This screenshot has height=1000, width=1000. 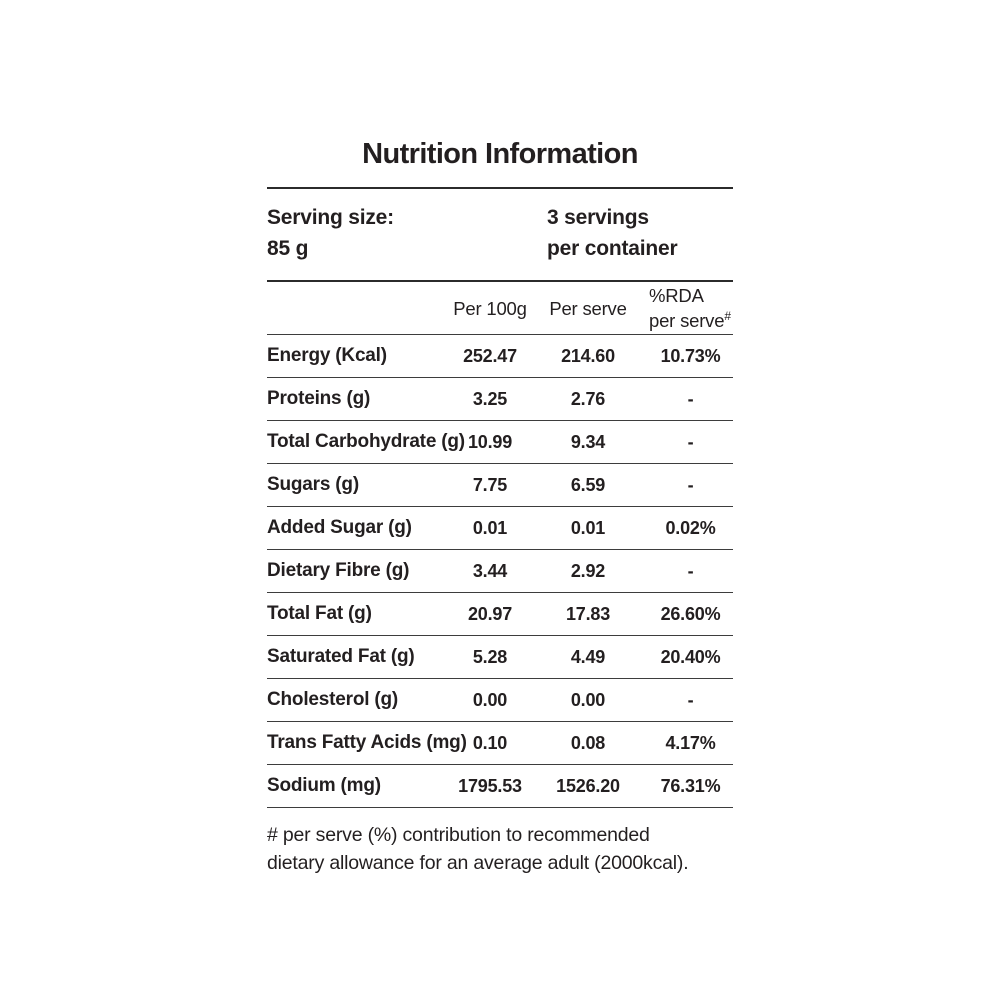 I want to click on row-per-serve: 0.00, so click(x=588, y=699).